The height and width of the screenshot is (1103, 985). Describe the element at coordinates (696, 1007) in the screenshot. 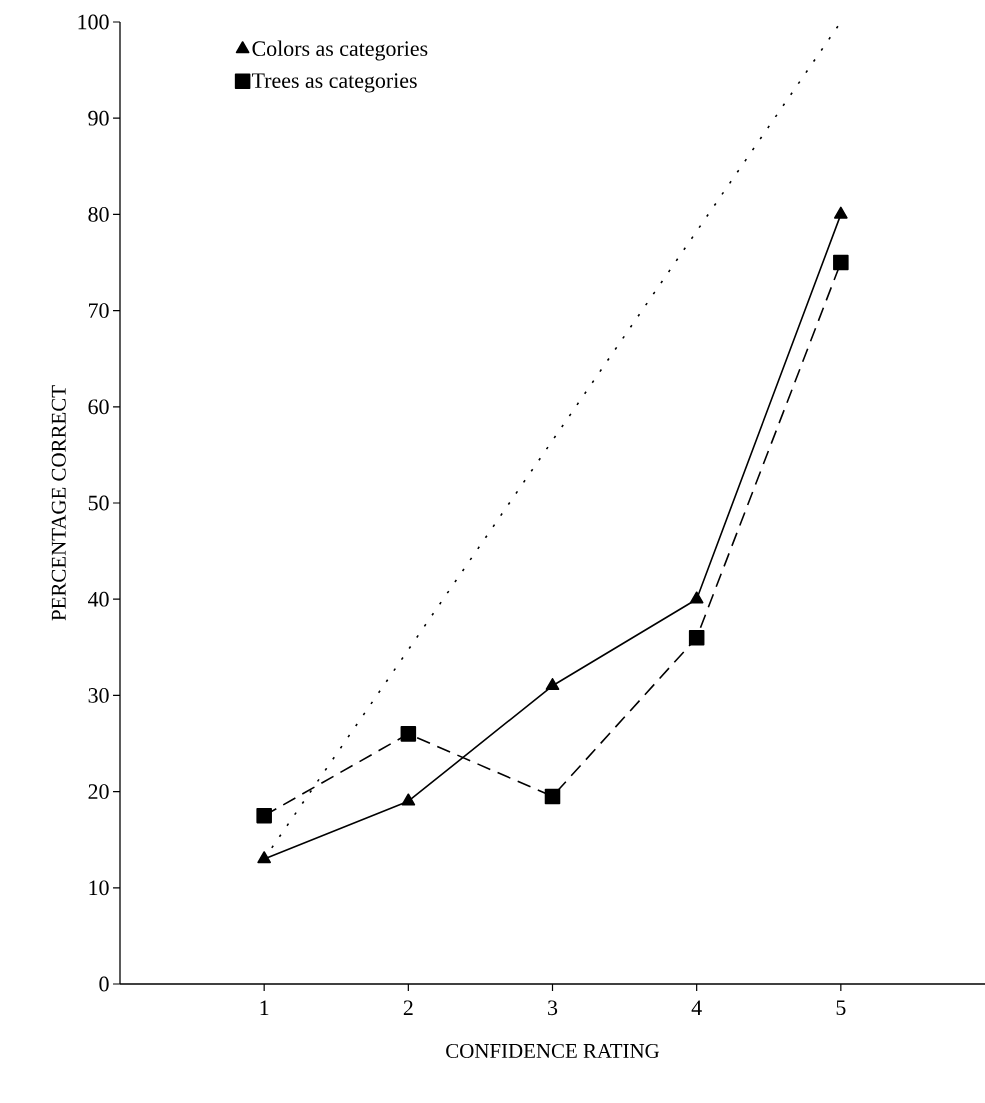

I see `x-tick-label: 4` at that location.